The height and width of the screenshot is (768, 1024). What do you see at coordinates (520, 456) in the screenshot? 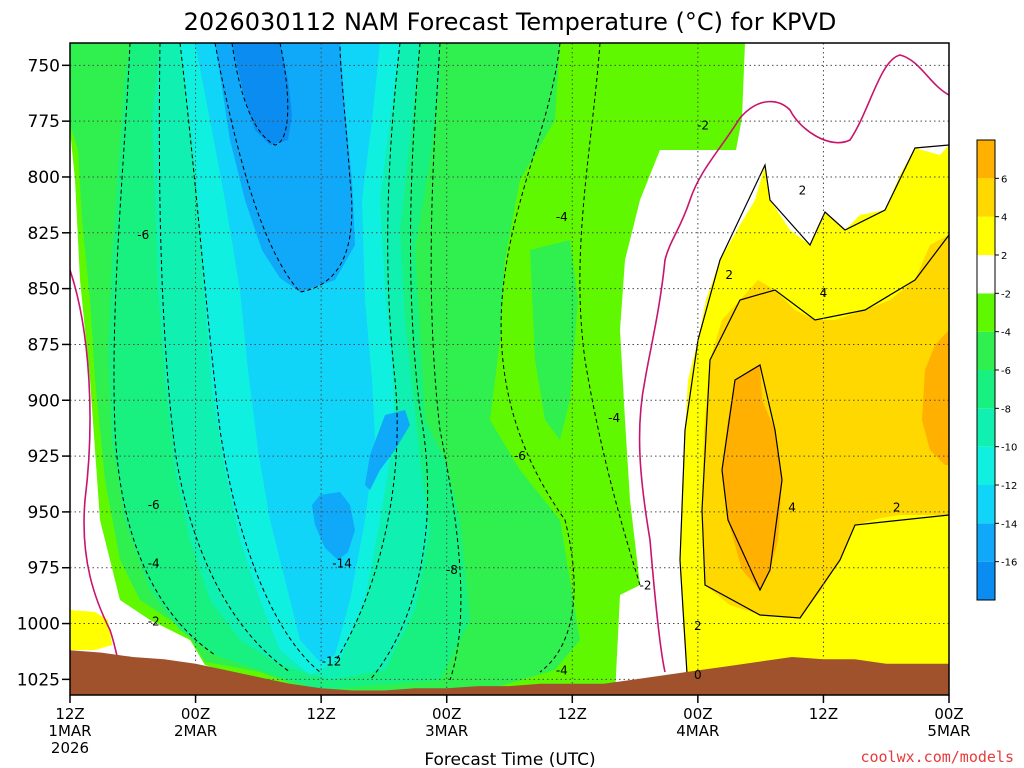
I see `contour-label-7: -6` at bounding box center [520, 456].